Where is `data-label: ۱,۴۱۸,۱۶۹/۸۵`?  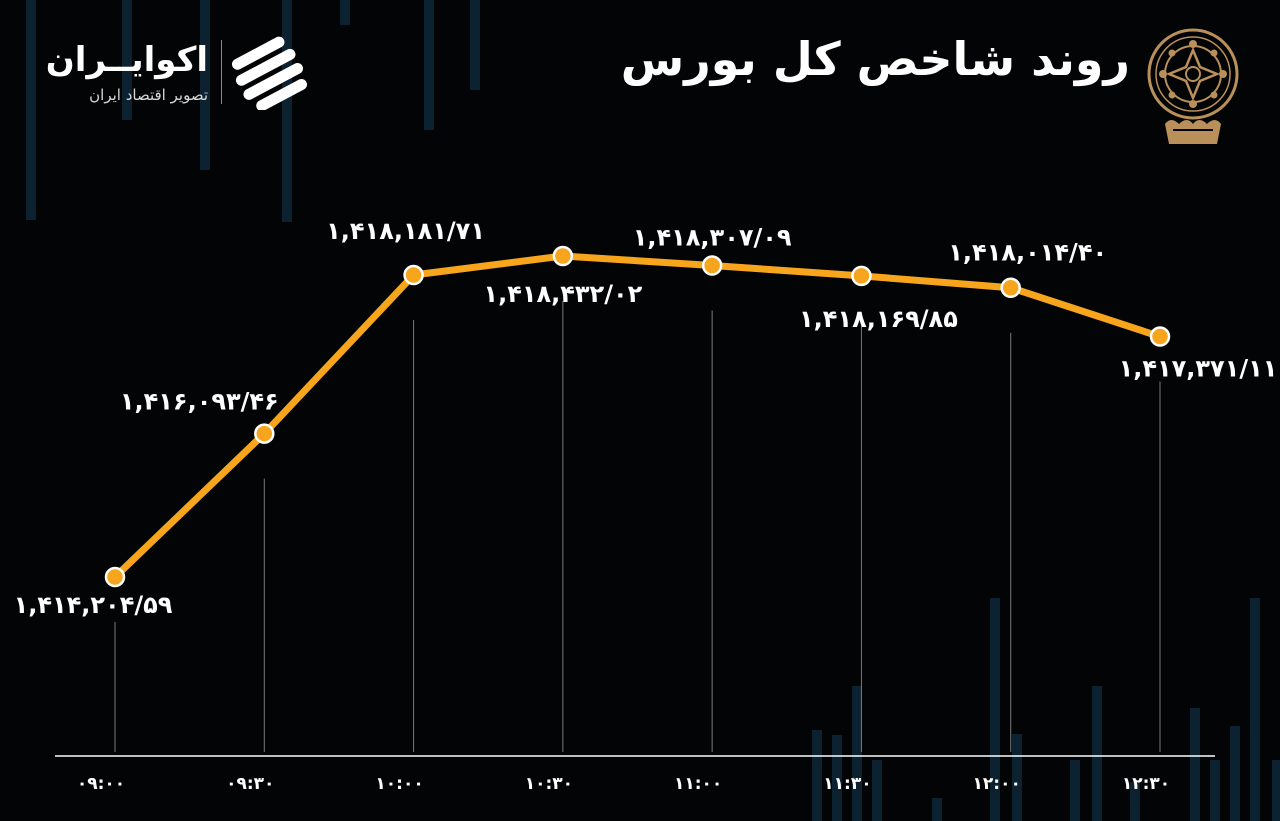
data-label: ۱,۴۱۸,۱۶۹/۸۵ is located at coordinates (878, 319).